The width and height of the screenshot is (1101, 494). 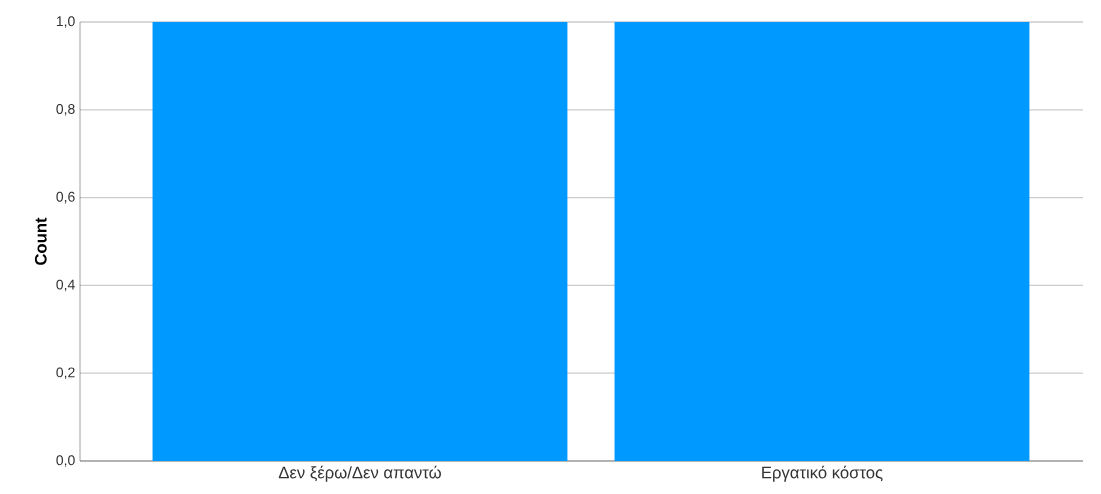 I want to click on y-tick-label: 0,4, so click(x=65, y=285).